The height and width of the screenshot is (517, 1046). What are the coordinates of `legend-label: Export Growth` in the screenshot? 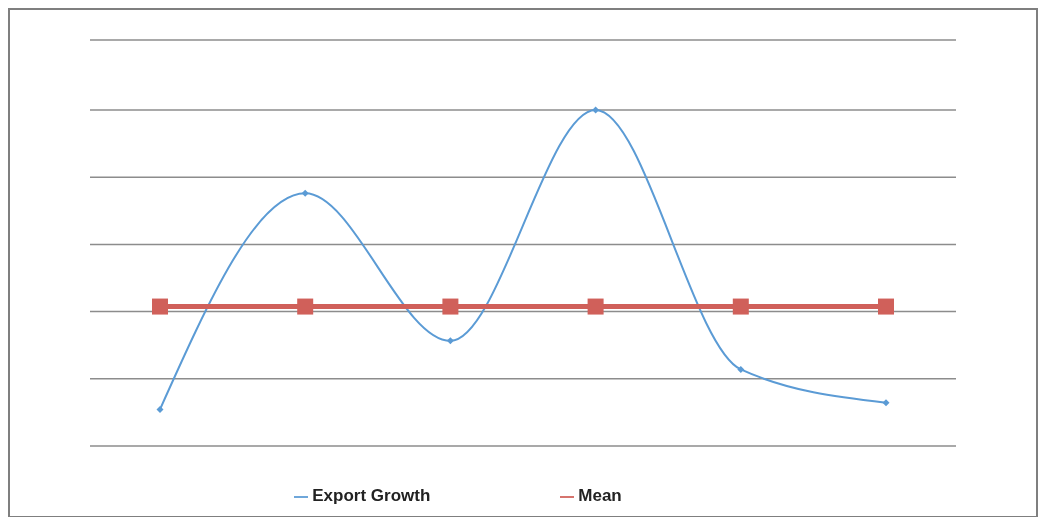 It's located at (371, 495).